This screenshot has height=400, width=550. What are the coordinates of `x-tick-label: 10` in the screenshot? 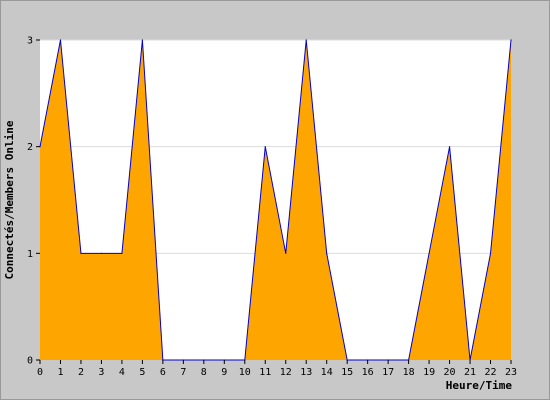 It's located at (245, 372).